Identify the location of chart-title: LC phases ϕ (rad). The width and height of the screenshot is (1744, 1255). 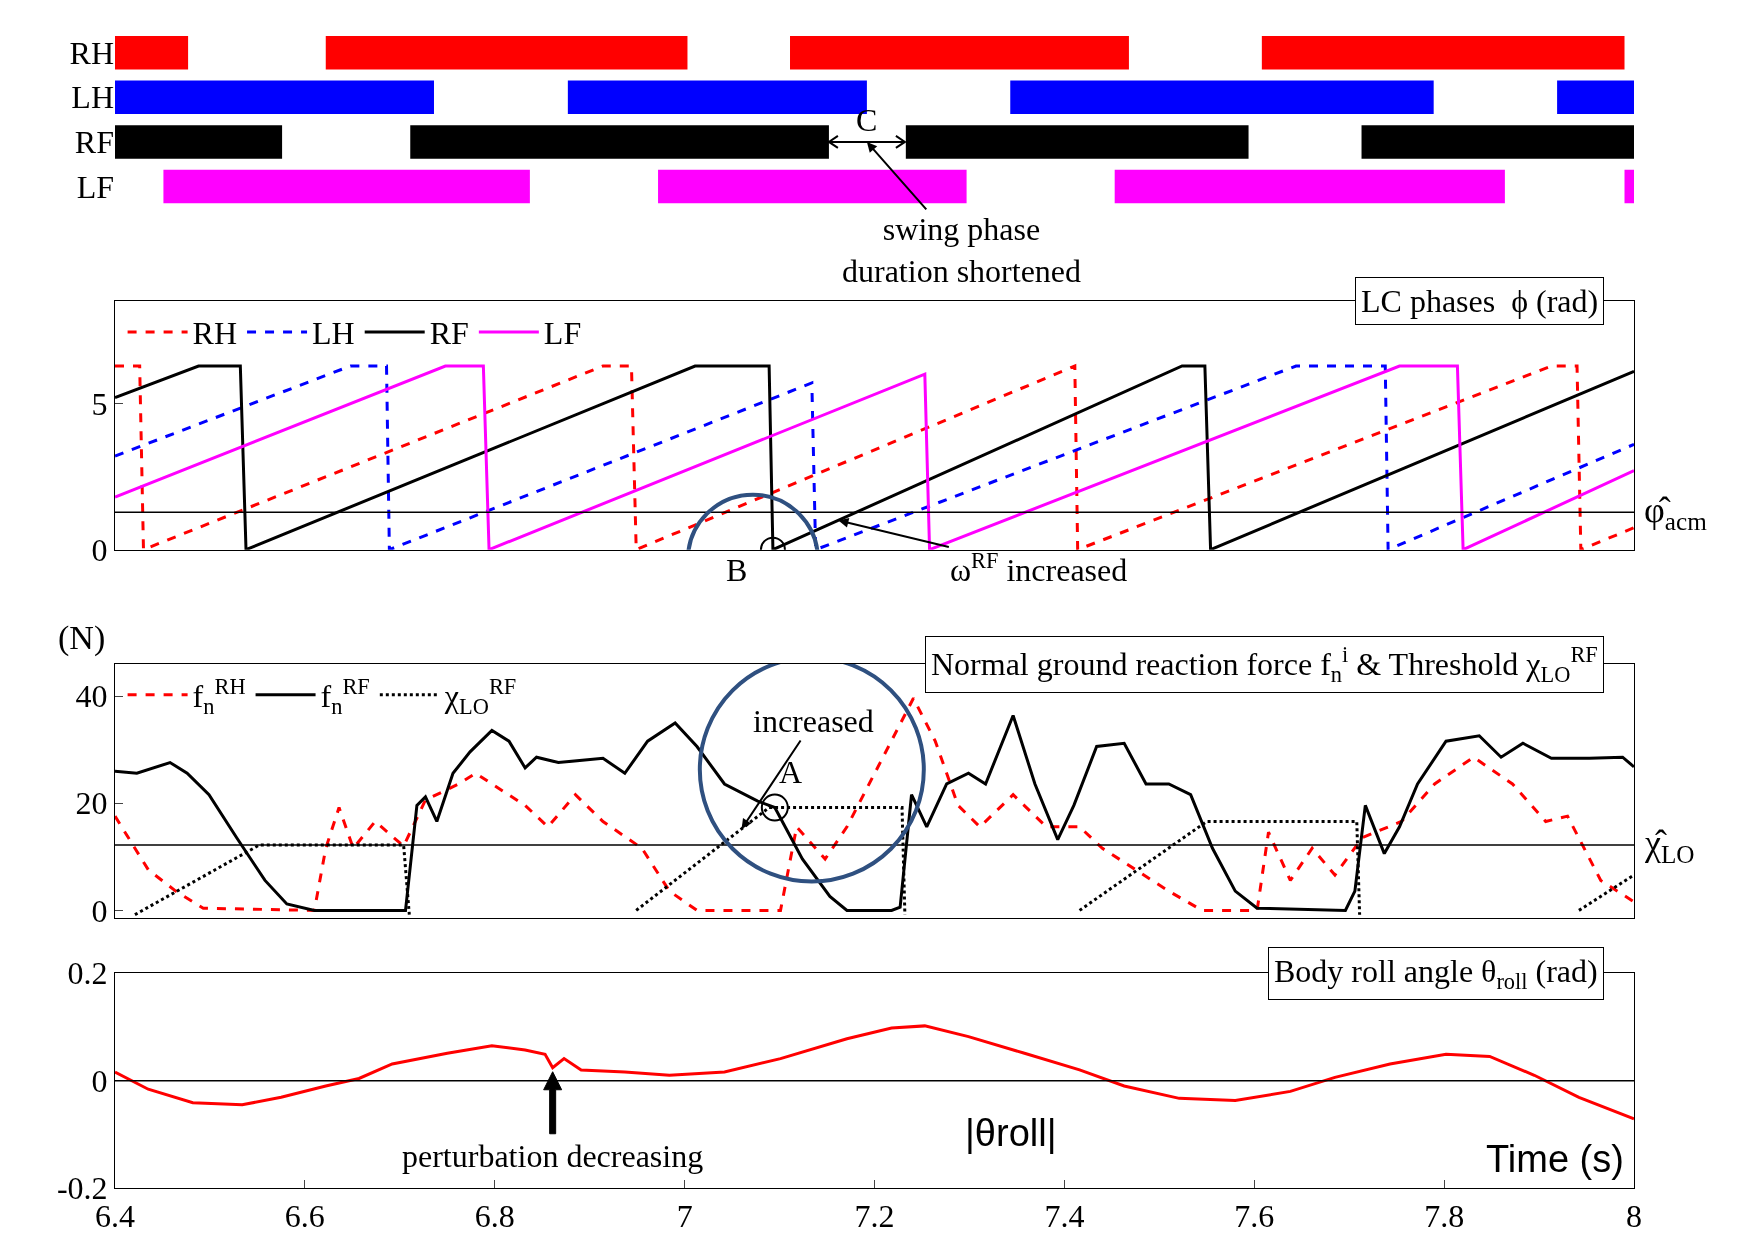
(1480, 301).